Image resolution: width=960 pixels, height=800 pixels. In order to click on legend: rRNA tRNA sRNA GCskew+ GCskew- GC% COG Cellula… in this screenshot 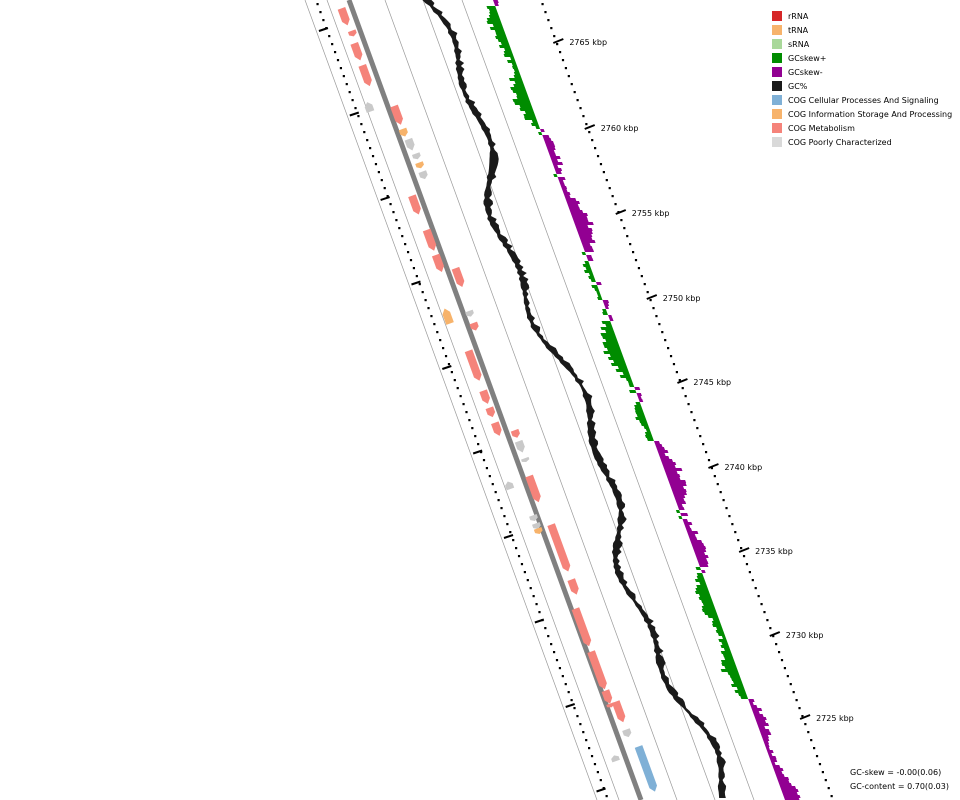, I will do `click(862, 79)`.